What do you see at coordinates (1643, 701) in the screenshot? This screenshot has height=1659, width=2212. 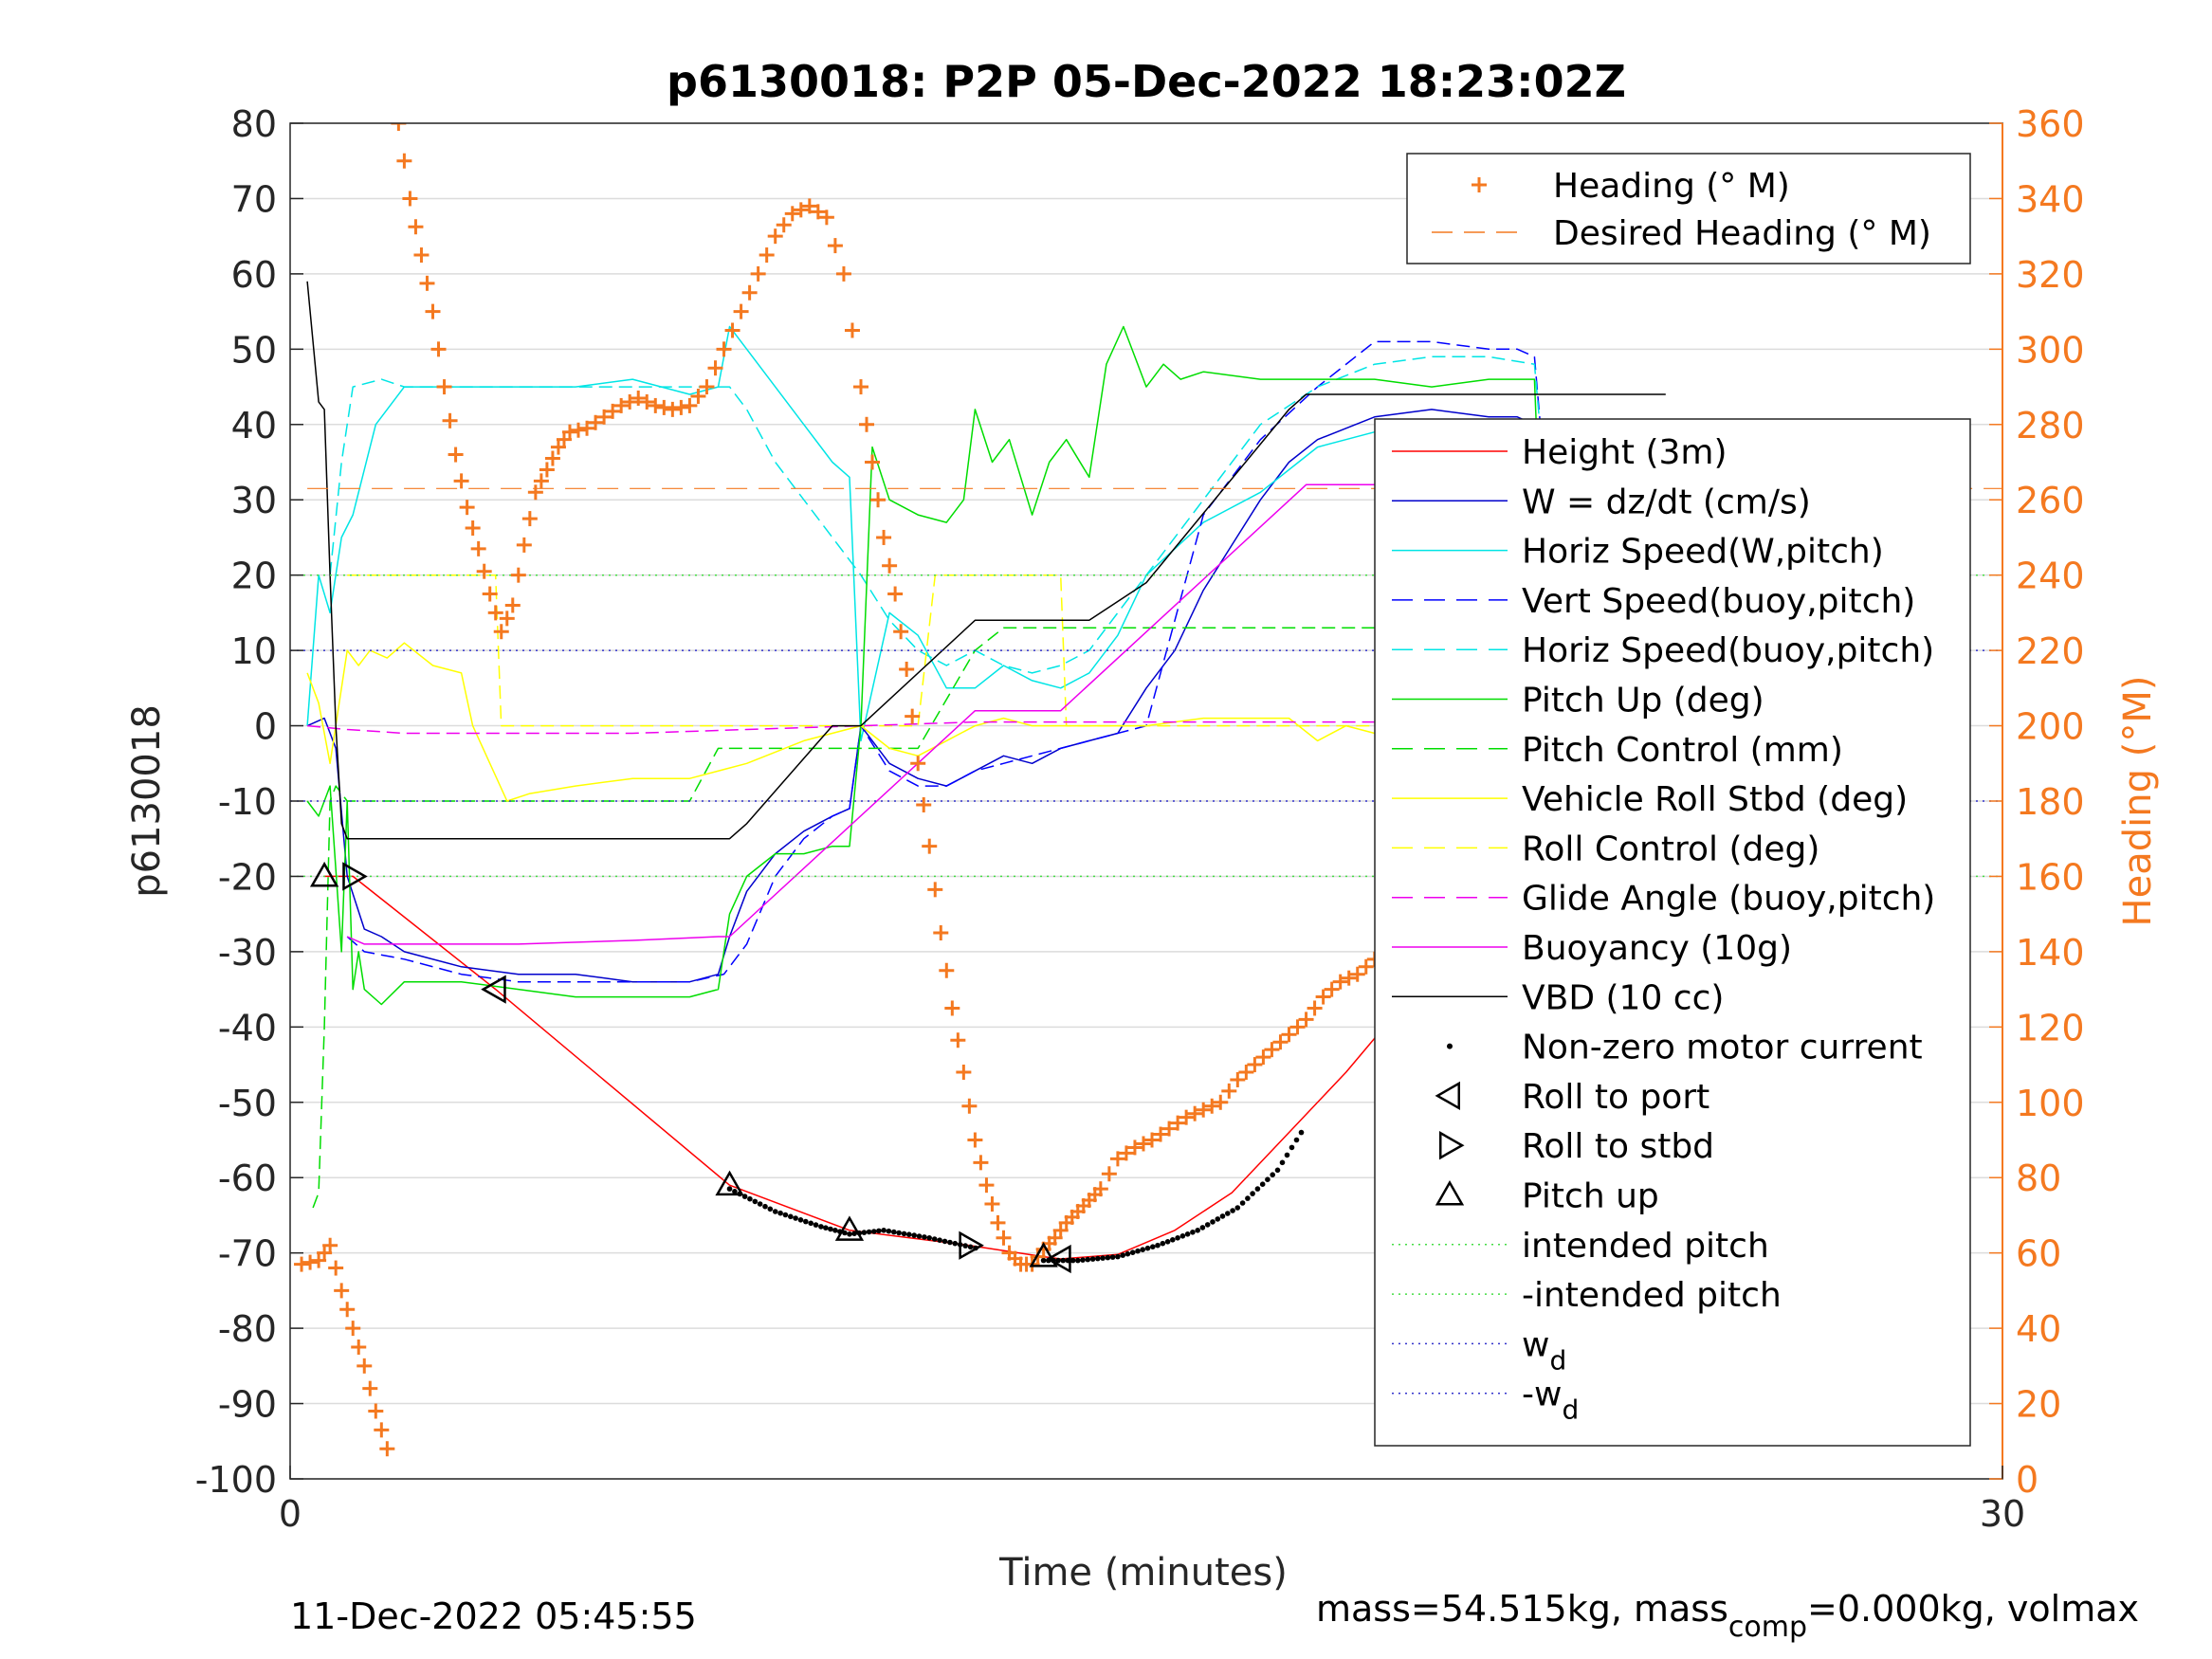 I see `legend-label-text: Pitch Up (deg)` at bounding box center [1643, 701].